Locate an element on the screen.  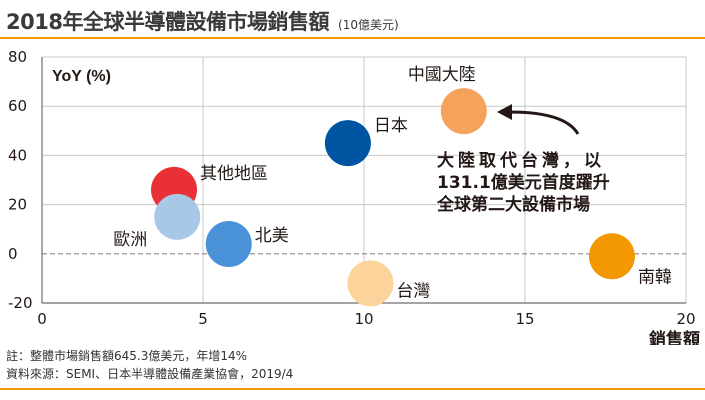
x-axis-label: 銷售額 is located at coordinates (674, 337).